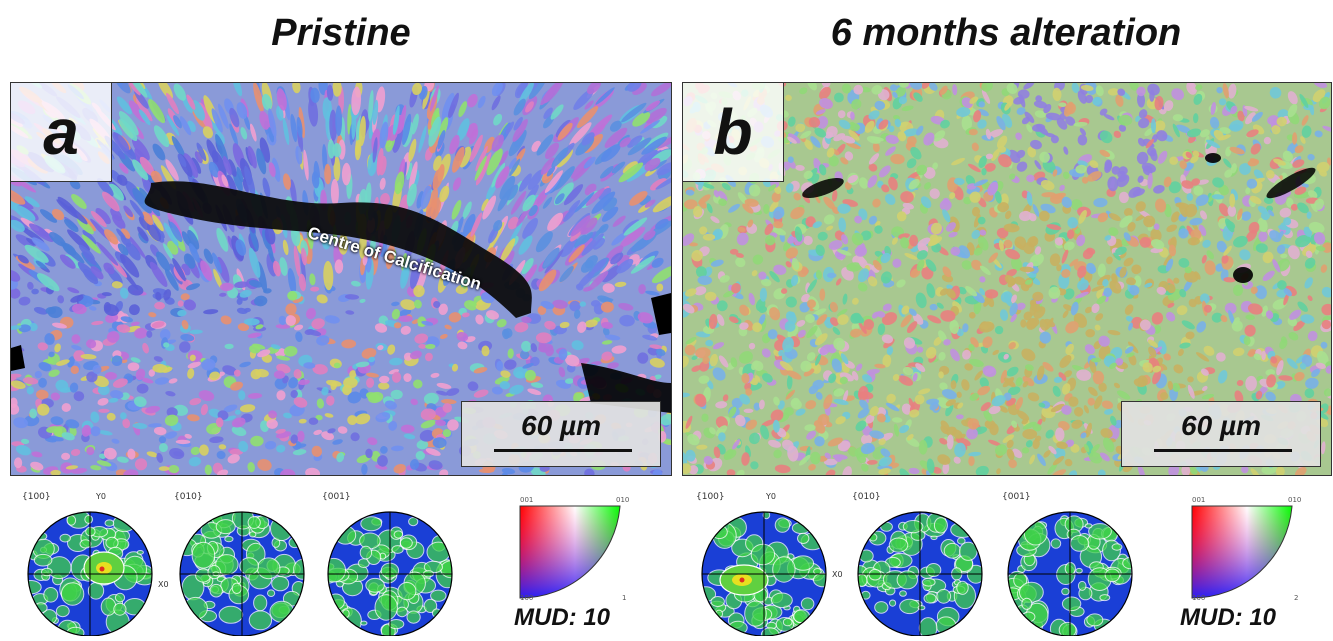  What do you see at coordinates (527, 500) in the screenshot?
I see `key-a-001: 001` at bounding box center [527, 500].